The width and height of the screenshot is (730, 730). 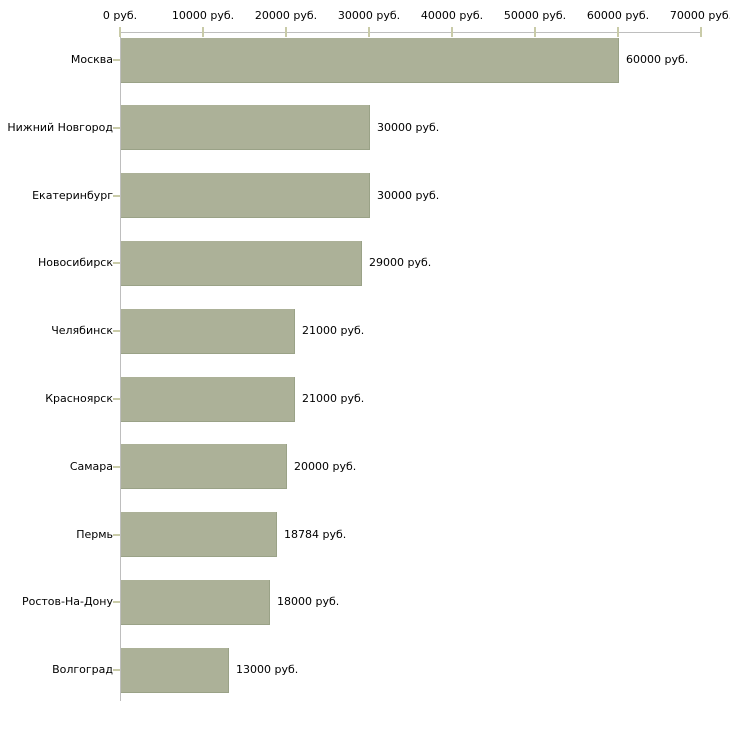 I want to click on category-label: Челябинск, so click(x=82, y=331).